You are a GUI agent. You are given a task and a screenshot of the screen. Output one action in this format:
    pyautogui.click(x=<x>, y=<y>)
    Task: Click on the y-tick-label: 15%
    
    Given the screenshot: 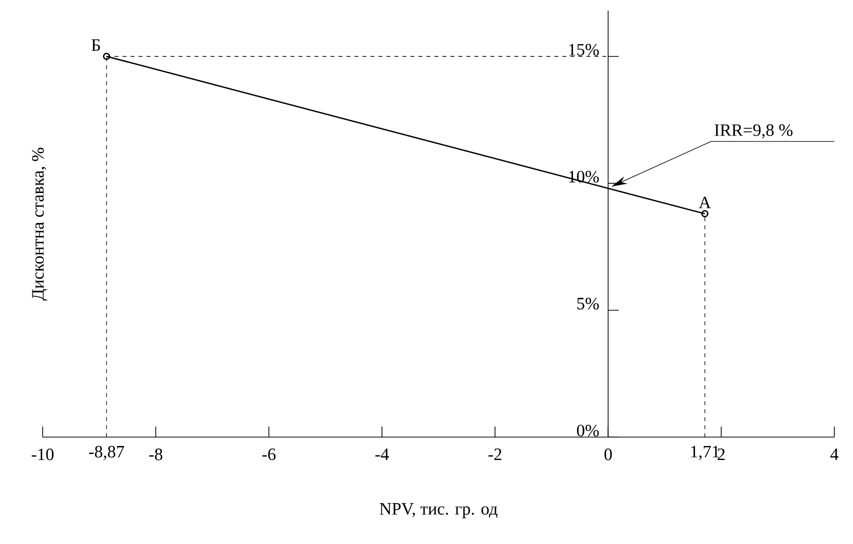 What is the action you would take?
    pyautogui.click(x=584, y=50)
    